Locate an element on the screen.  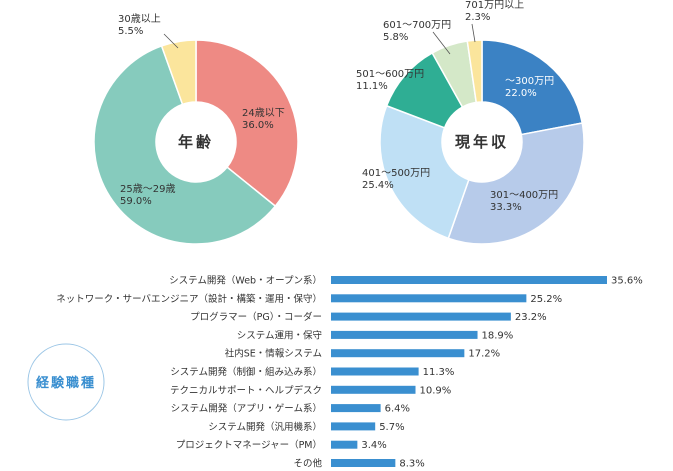
income-slice-value-3: 11.1% is located at coordinates (372, 86).